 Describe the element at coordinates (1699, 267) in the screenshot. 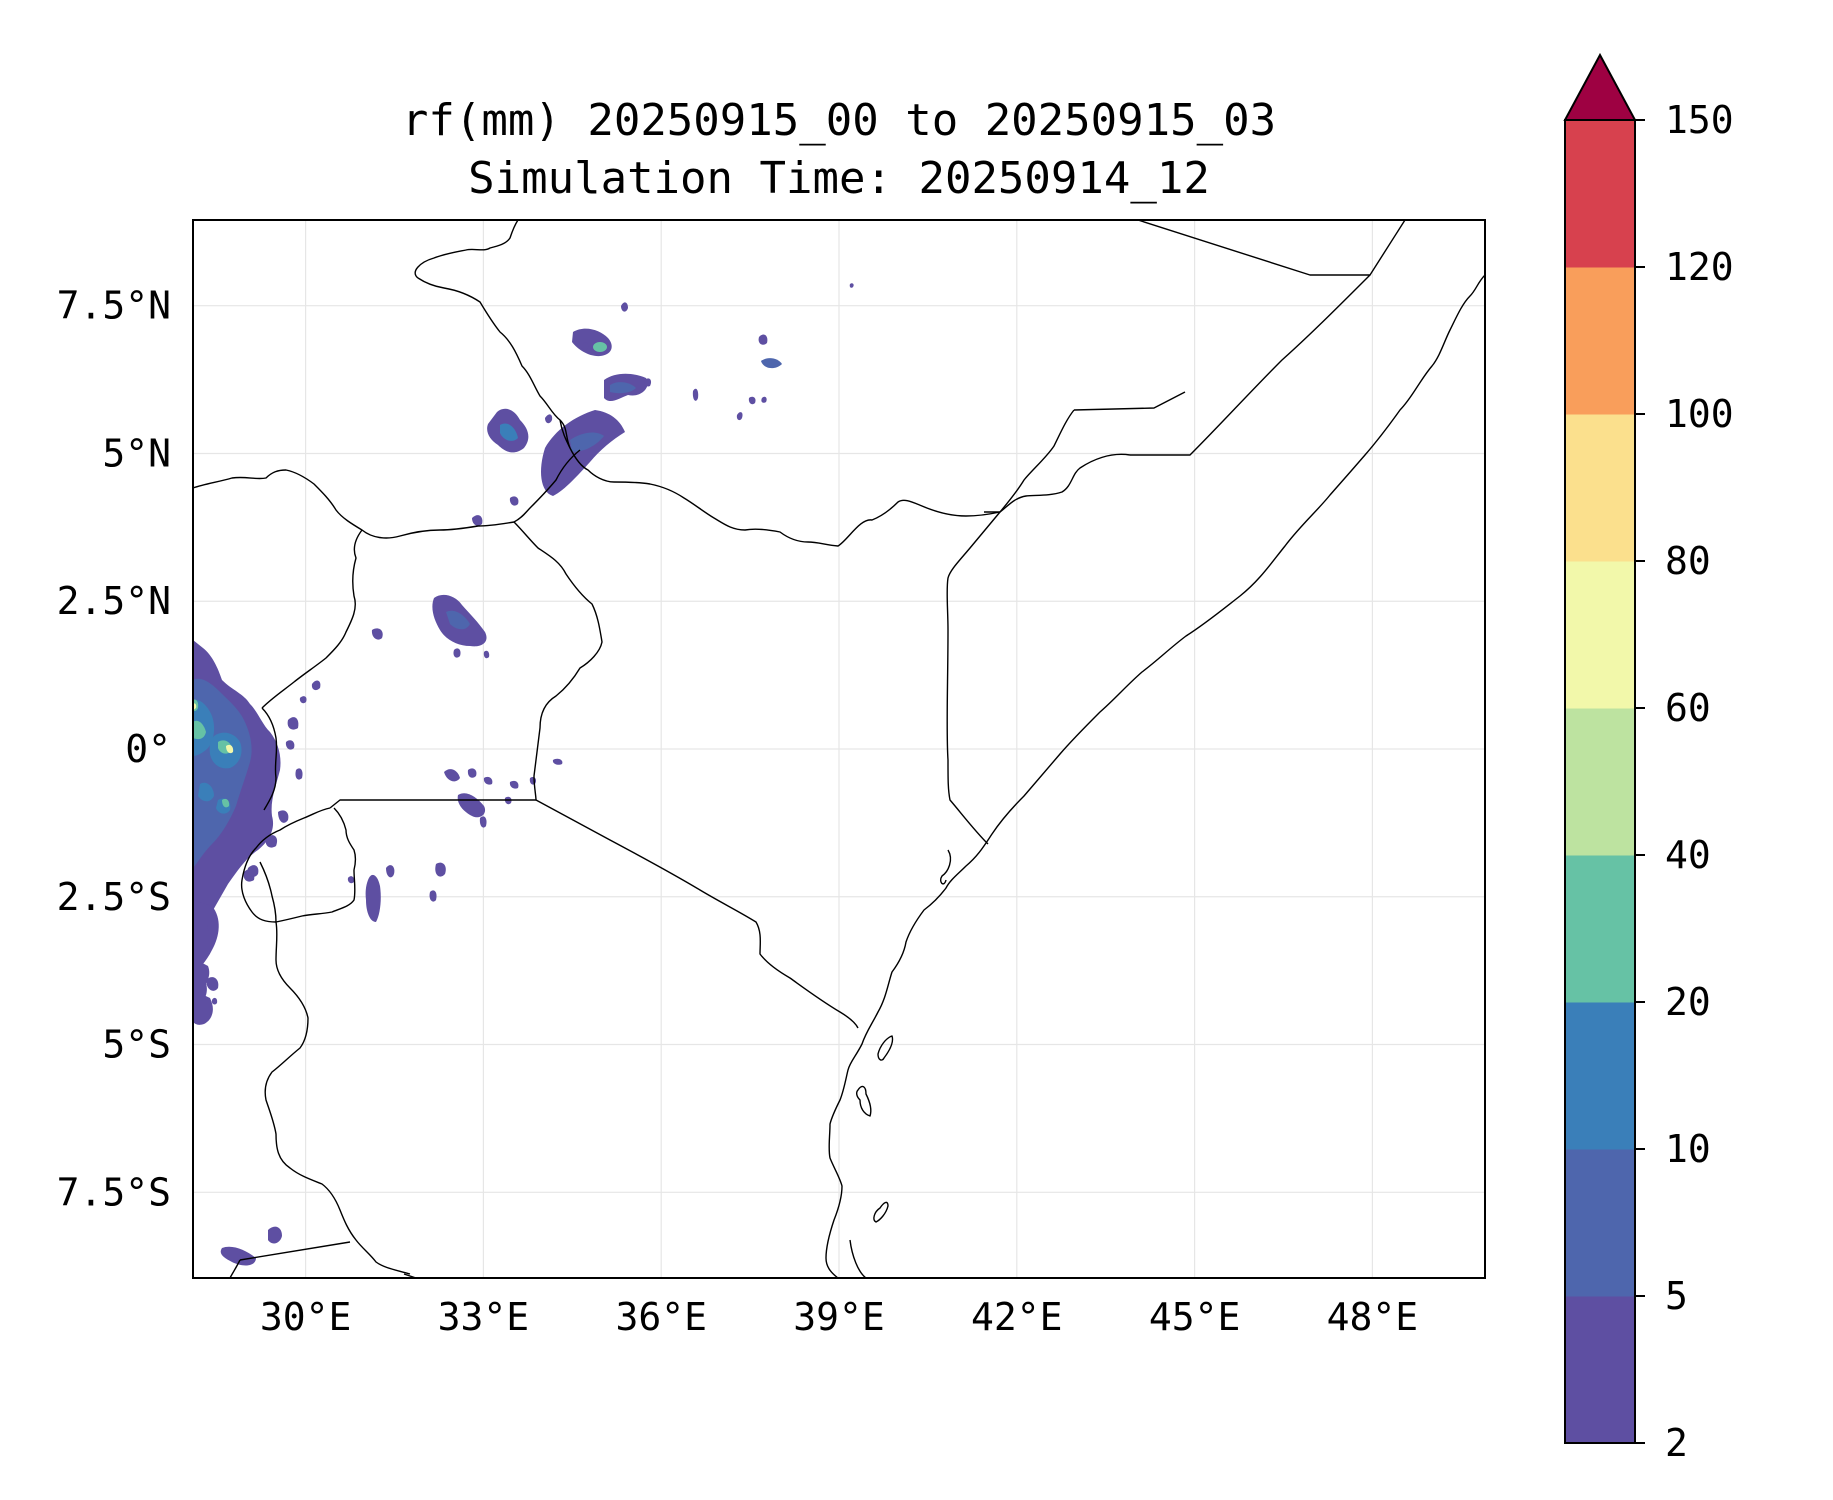

I see `colorbar-tick-label: 120` at that location.